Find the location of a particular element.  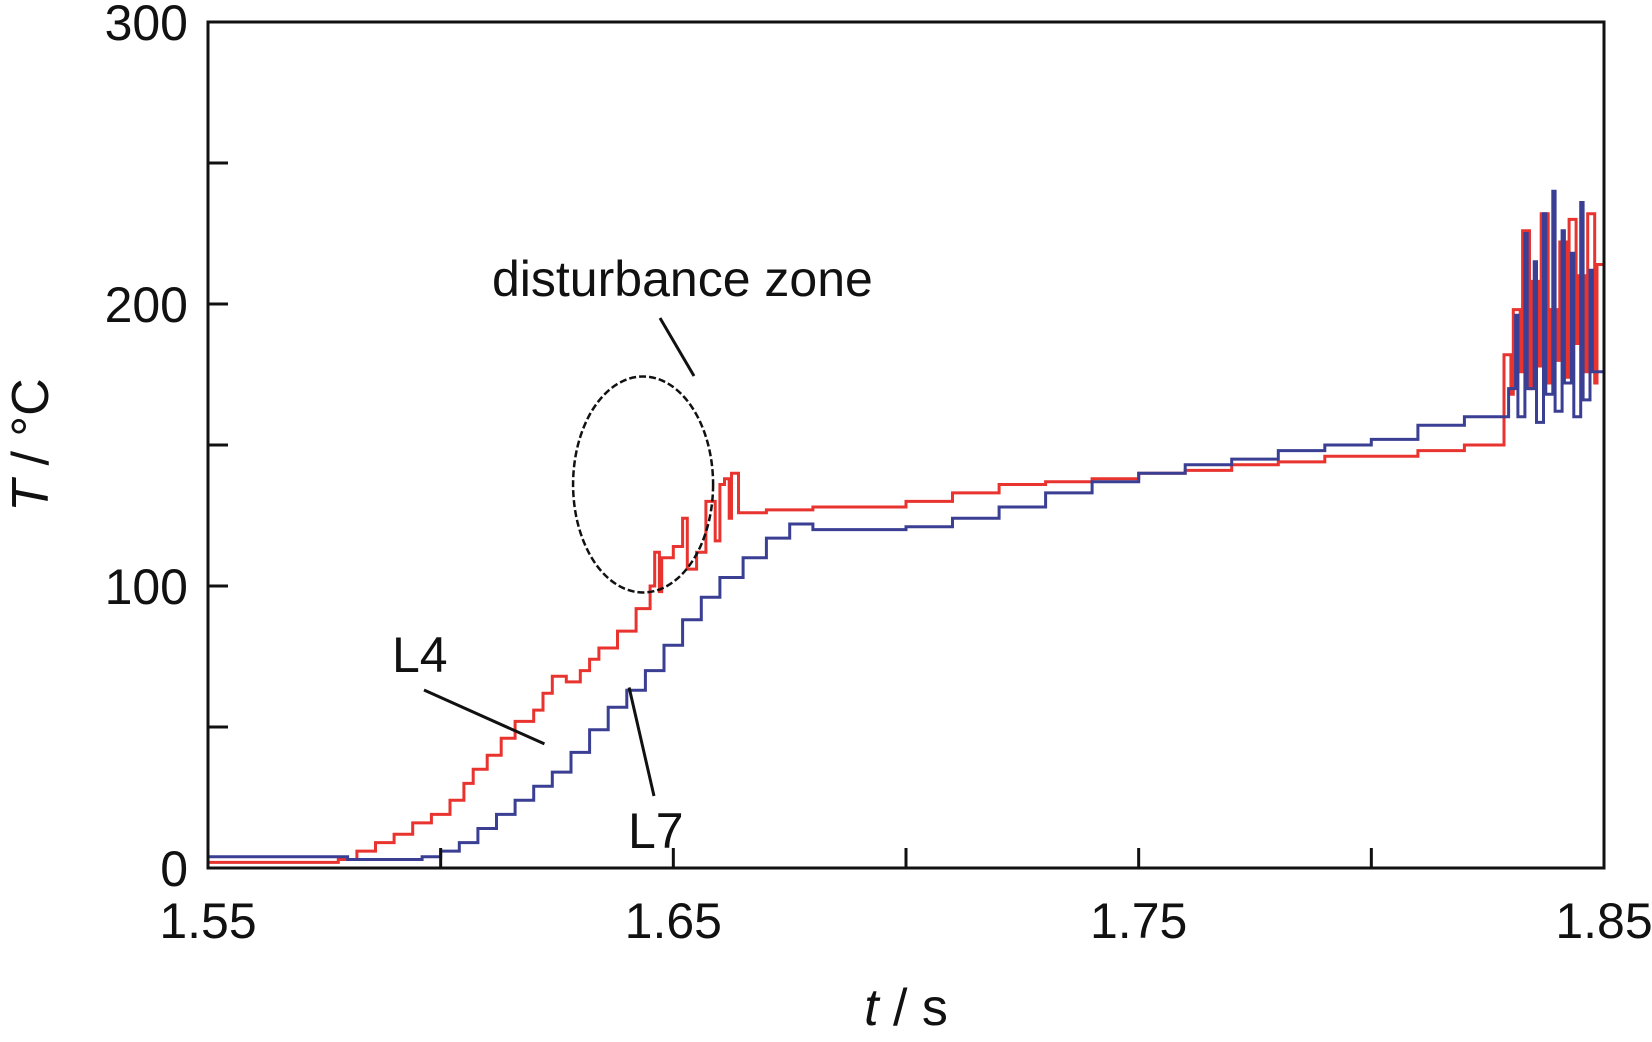

y-tick-label: 200 is located at coordinates (146, 305).